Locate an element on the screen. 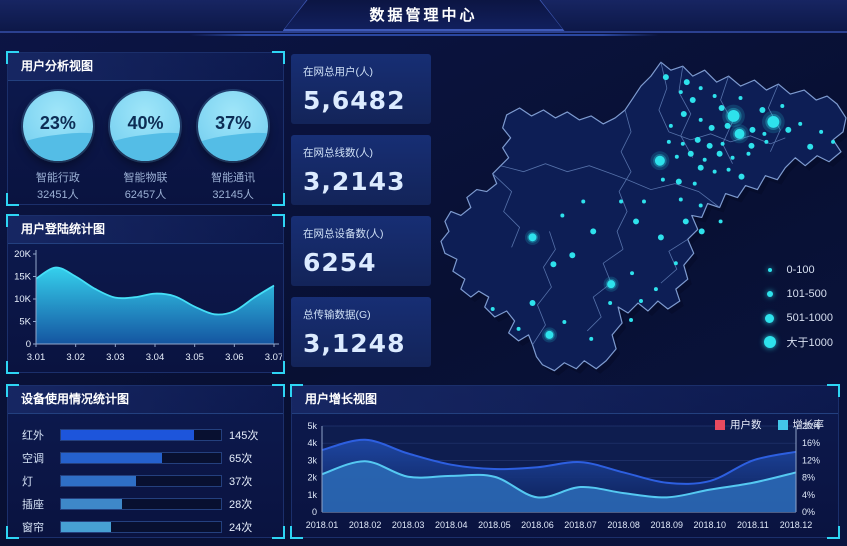 Image resolution: width=847 pixels, height=546 pixels. device-usage-row: 插座 28次 is located at coordinates (145, 503).